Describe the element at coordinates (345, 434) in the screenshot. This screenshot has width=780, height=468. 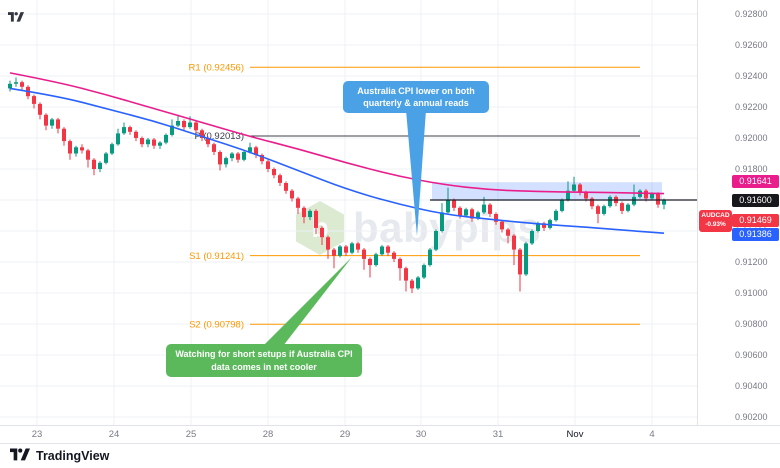
I see `date-tick: 29` at that location.